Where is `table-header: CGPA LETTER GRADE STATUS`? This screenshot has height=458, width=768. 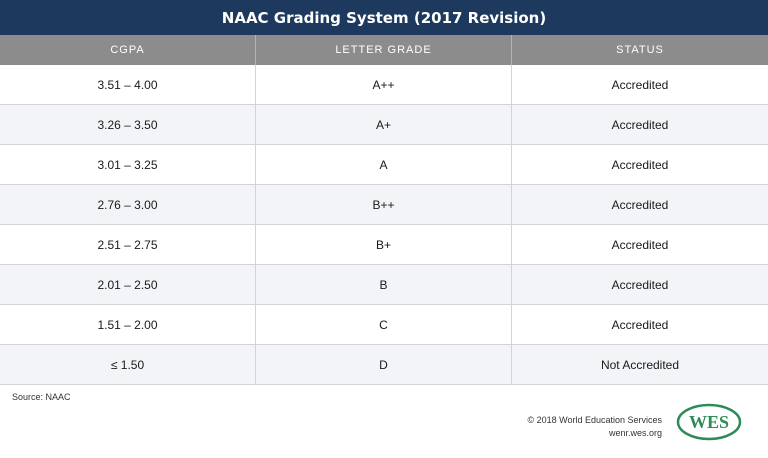 table-header: CGPA LETTER GRADE STATUS is located at coordinates (384, 50).